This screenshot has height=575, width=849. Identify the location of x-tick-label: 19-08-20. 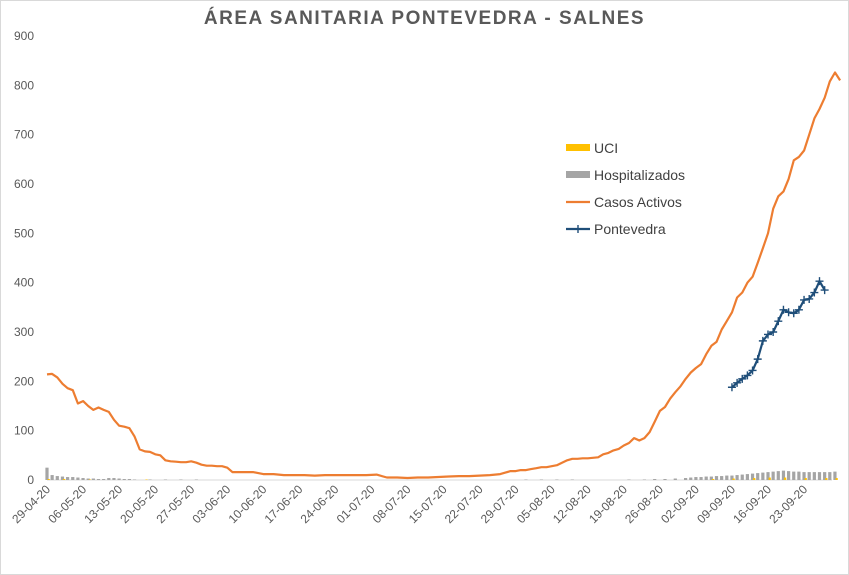
(608, 504).